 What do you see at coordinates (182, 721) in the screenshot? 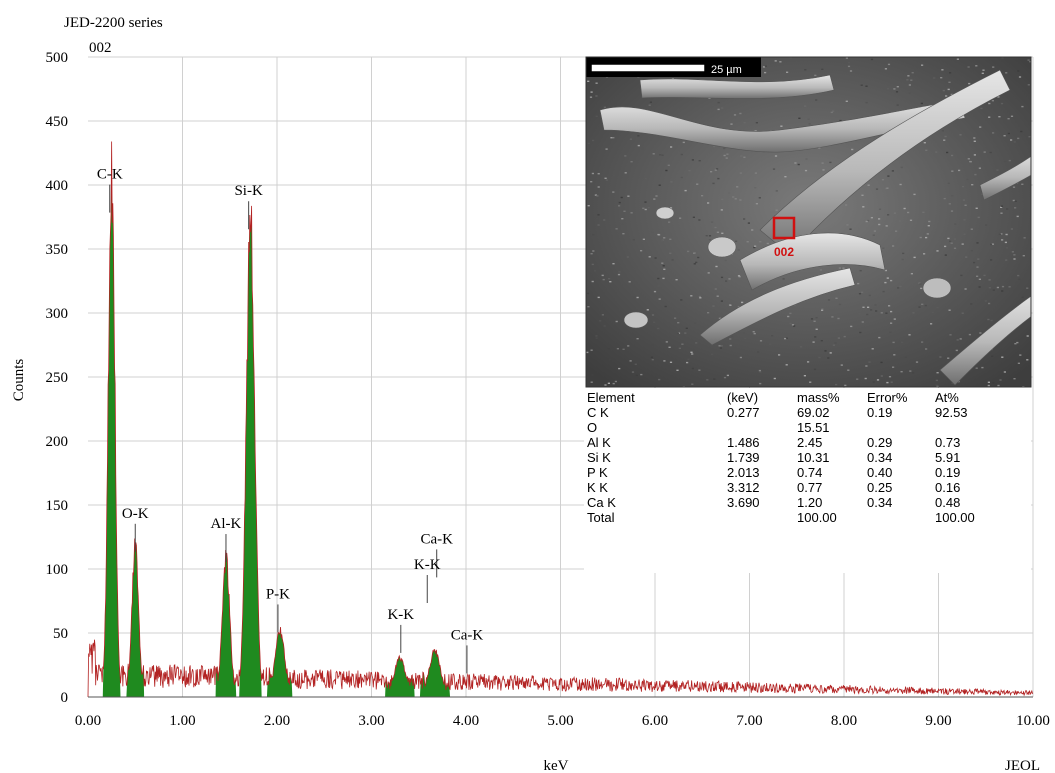
I see `x-tick-label: 1.00` at bounding box center [182, 721].